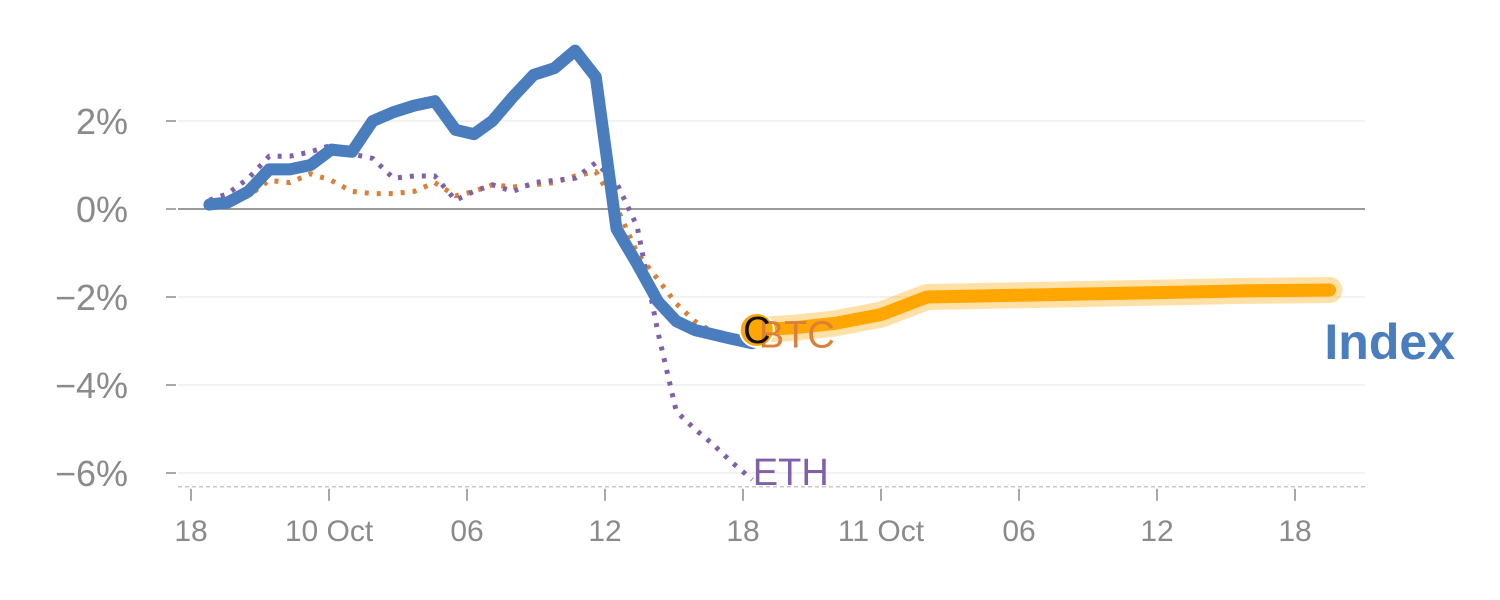  What do you see at coordinates (481, 256) in the screenshot?
I see `series-line-btc` at bounding box center [481, 256].